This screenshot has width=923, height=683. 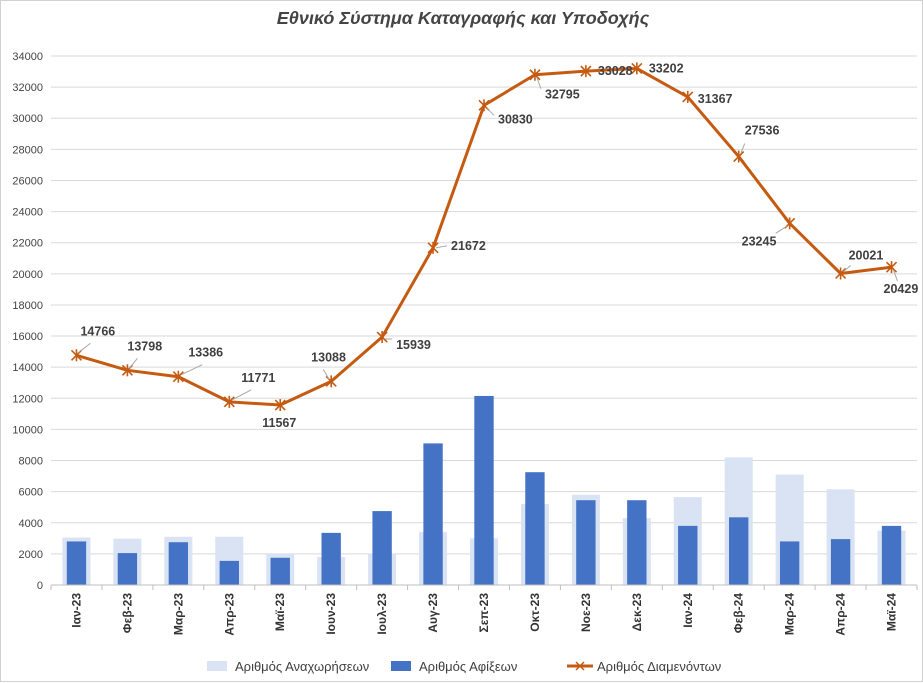 What do you see at coordinates (40, 586) in the screenshot?
I see `y-tick-label: 0` at bounding box center [40, 586].